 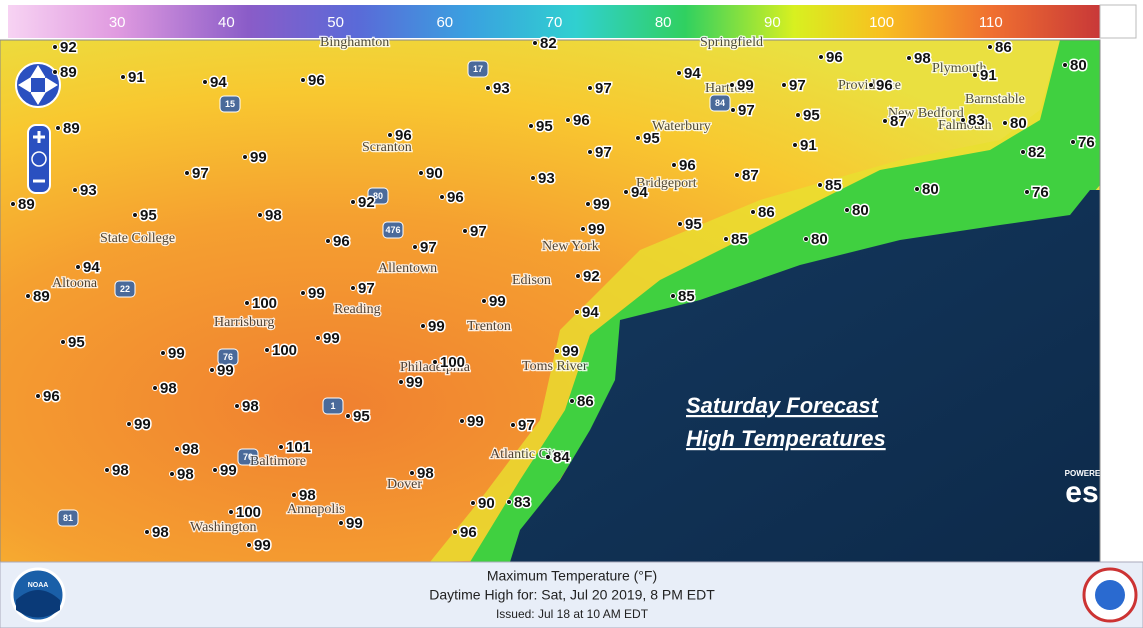 I want to click on colorbar-tick-label: 40, so click(x=226, y=22).